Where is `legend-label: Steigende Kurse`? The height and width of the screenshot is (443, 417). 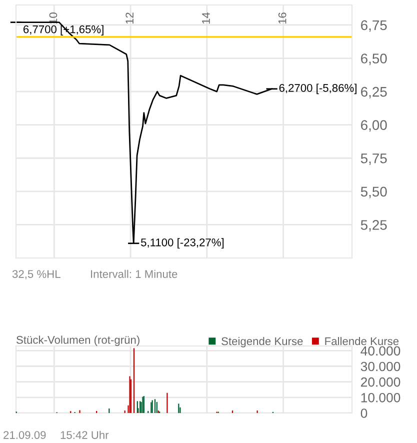 legend-label: Steigende Kurse is located at coordinates (262, 342).